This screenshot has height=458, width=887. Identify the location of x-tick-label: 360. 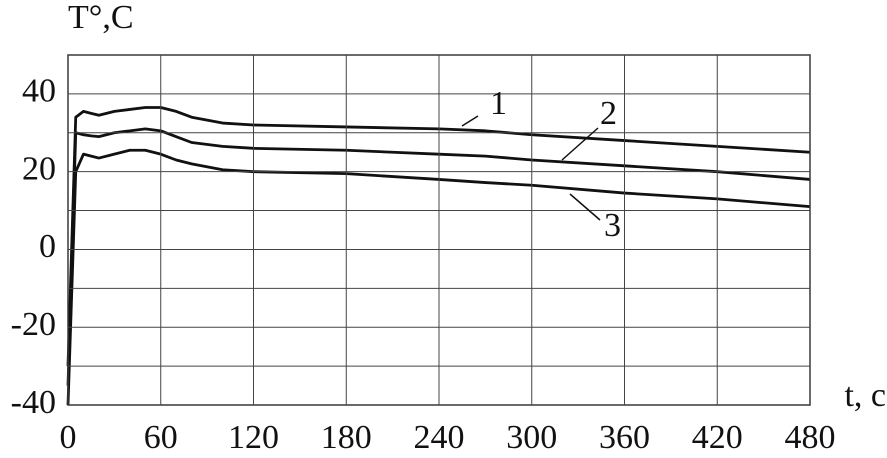
(624, 437).